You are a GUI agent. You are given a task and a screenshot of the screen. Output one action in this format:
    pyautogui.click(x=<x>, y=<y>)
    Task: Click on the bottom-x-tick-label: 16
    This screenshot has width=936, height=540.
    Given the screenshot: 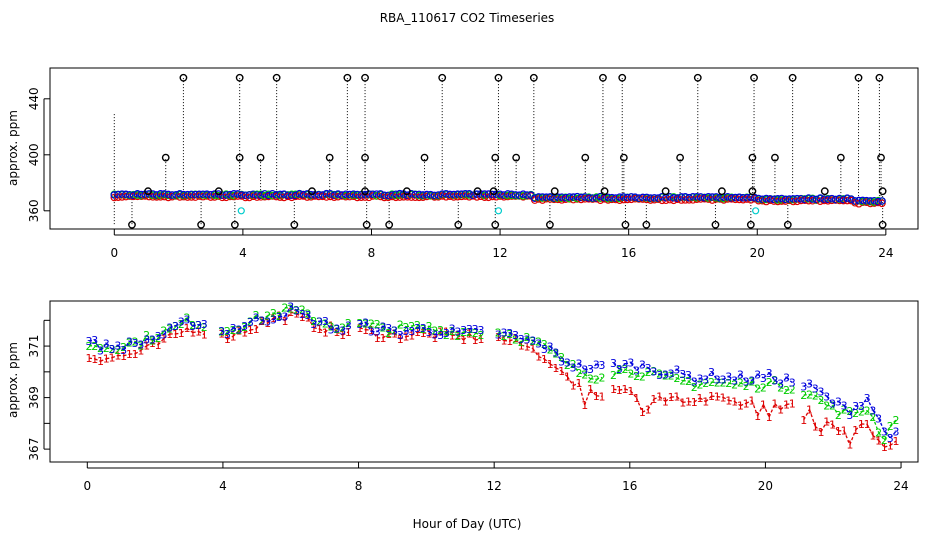 What is the action you would take?
    pyautogui.click(x=629, y=486)
    